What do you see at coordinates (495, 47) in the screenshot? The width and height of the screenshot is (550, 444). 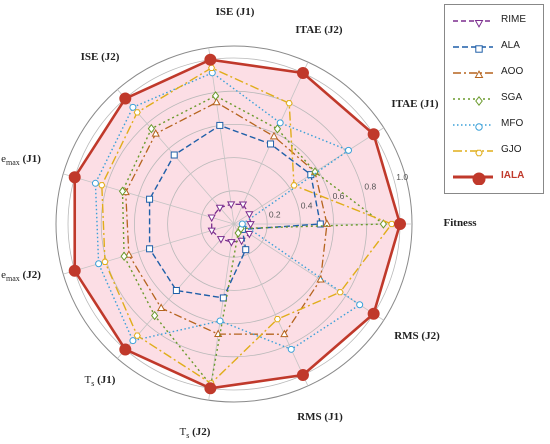 I see `legend-item-ala: ALA` at bounding box center [495, 47].